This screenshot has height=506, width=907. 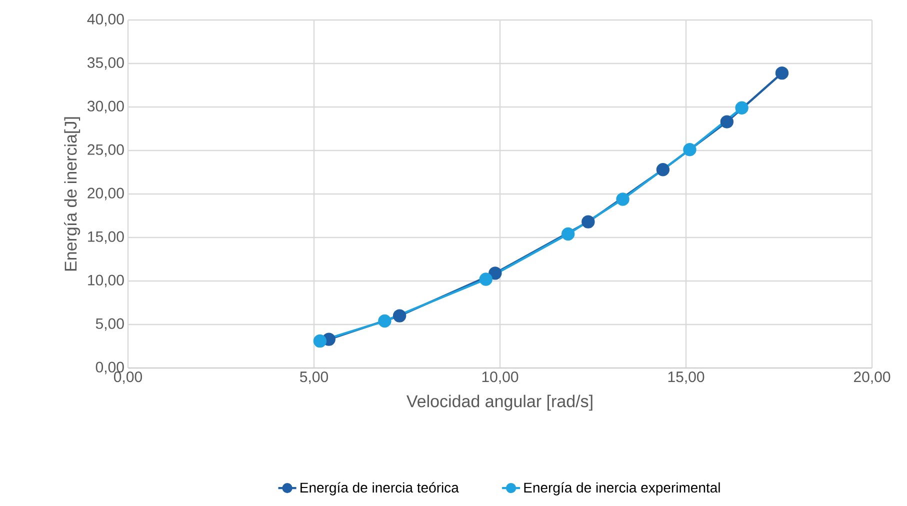 What do you see at coordinates (872, 378) in the screenshot?
I see `x-tick-label: 20,00` at bounding box center [872, 378].